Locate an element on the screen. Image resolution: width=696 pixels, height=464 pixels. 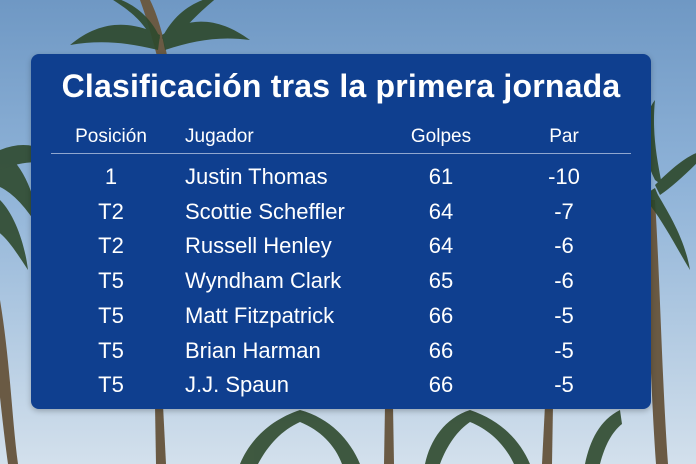
row-player: J.J. Spaun is located at coordinates (237, 384).